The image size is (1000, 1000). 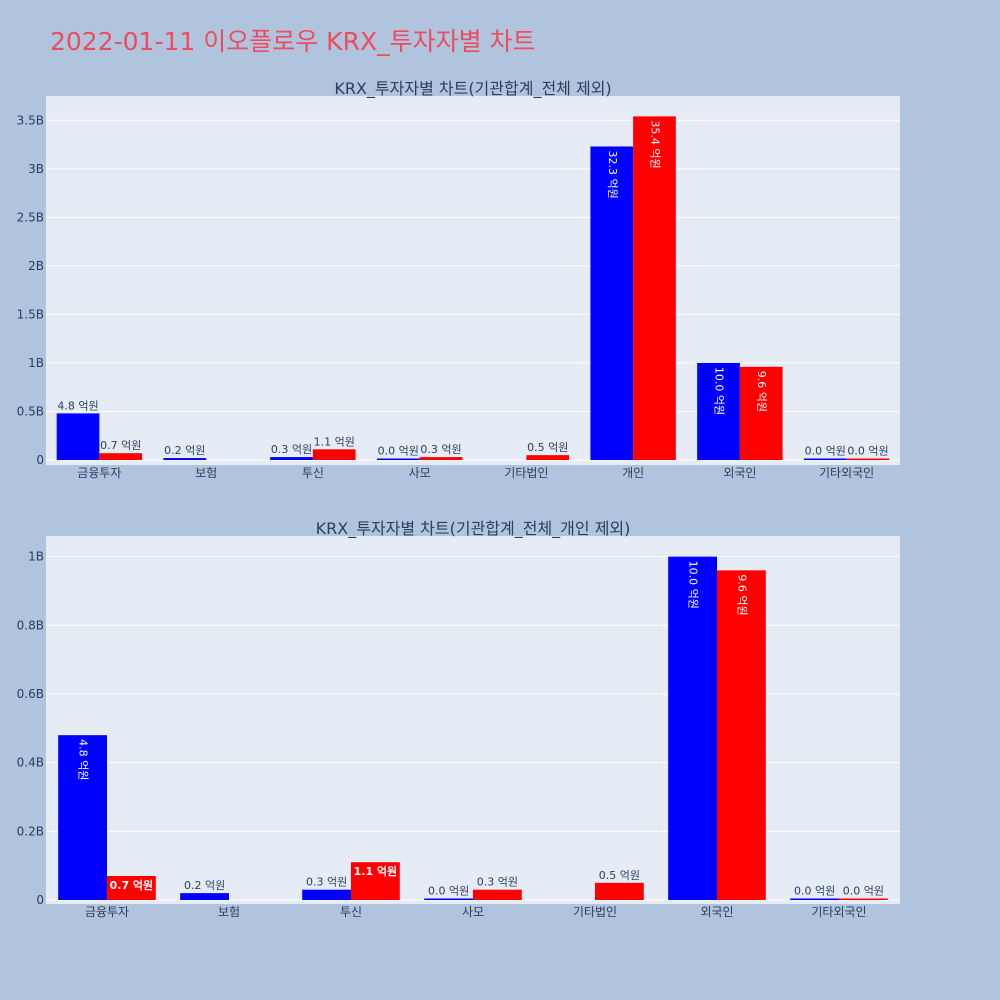 What do you see at coordinates (612, 174) in the screenshot?
I see `data-label: 32.3 억원` at bounding box center [612, 174].